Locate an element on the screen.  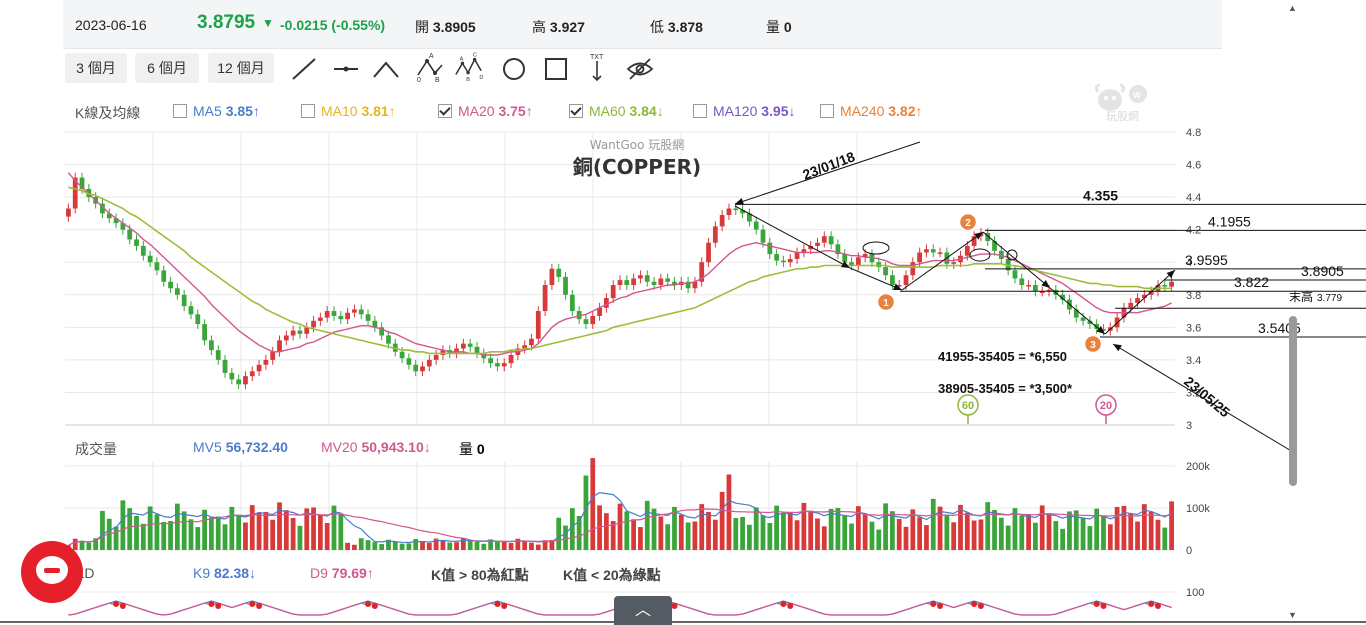
price-tick-label: 3.6 is located at coordinates (1193, 328).